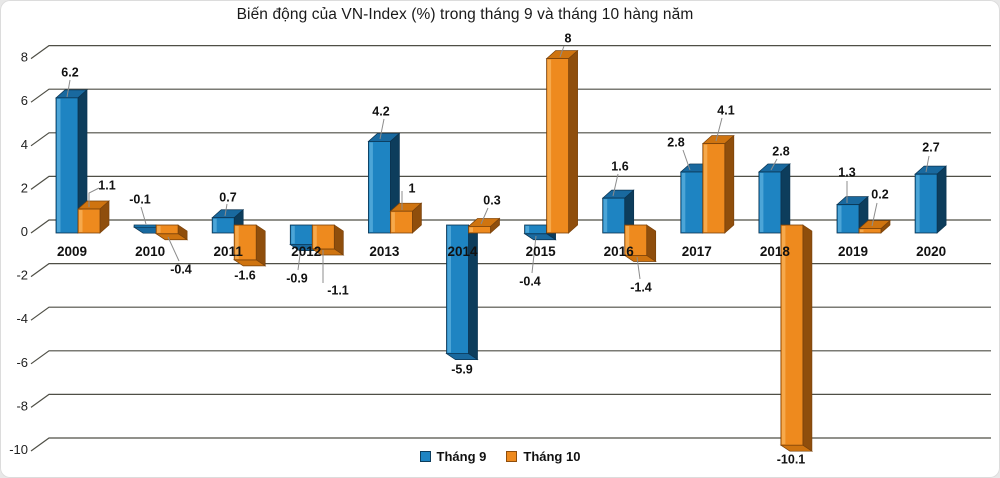  What do you see at coordinates (315, 237) in the screenshot?
I see `bar-highlight-tháng-10-2012` at bounding box center [315, 237].